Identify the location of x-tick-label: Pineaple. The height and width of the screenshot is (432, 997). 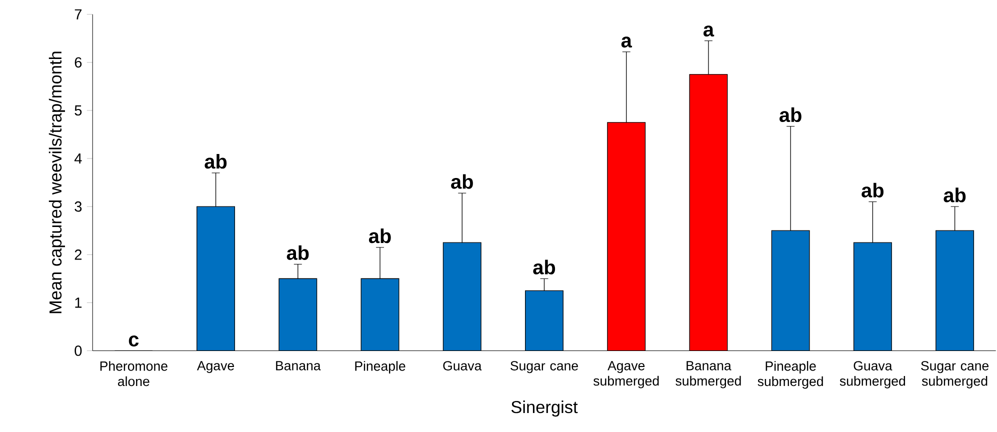
(380, 367).